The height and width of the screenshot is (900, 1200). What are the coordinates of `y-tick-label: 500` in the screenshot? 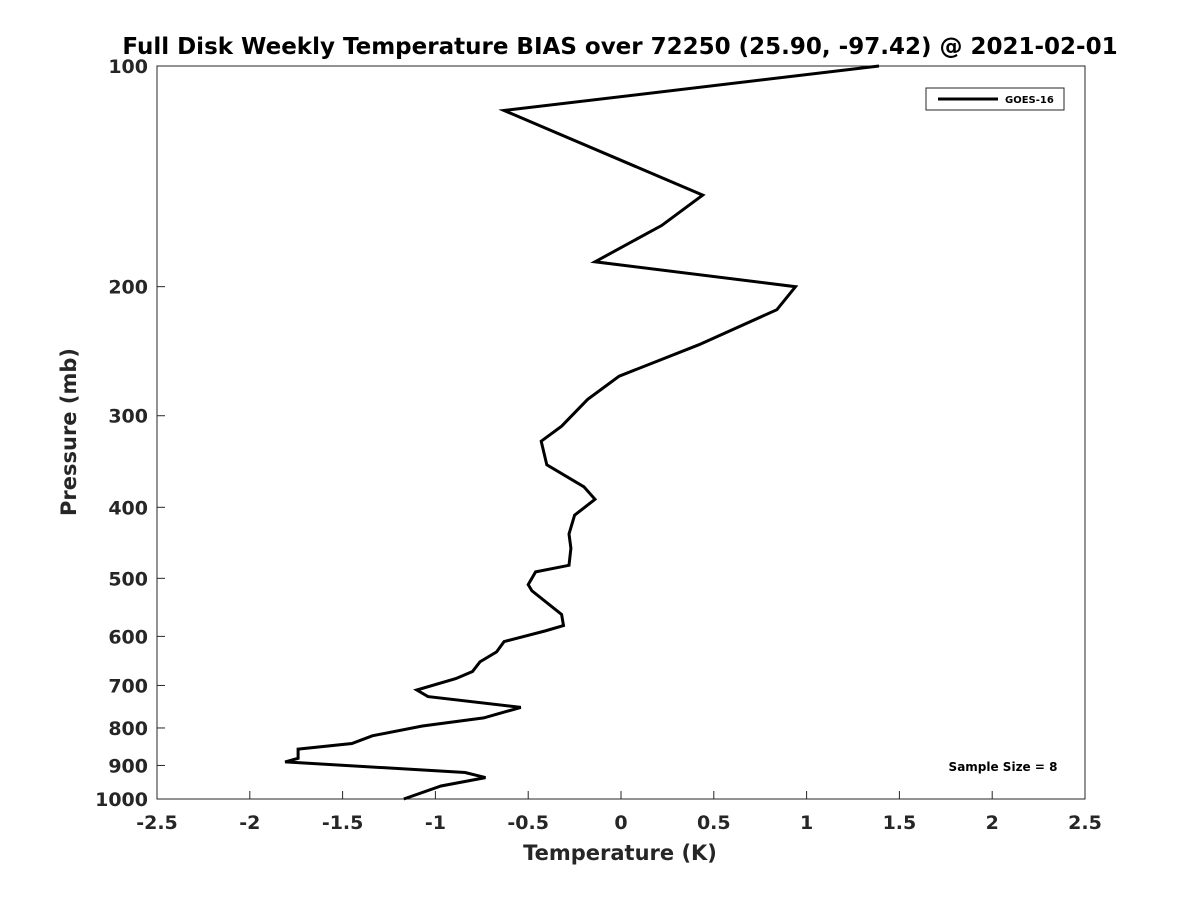 It's located at (128, 579).